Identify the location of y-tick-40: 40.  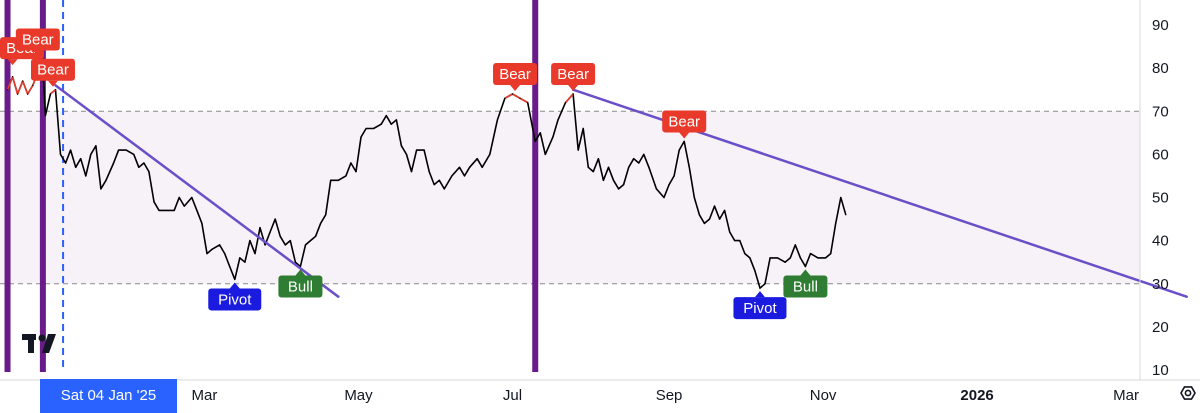
(1160, 241).